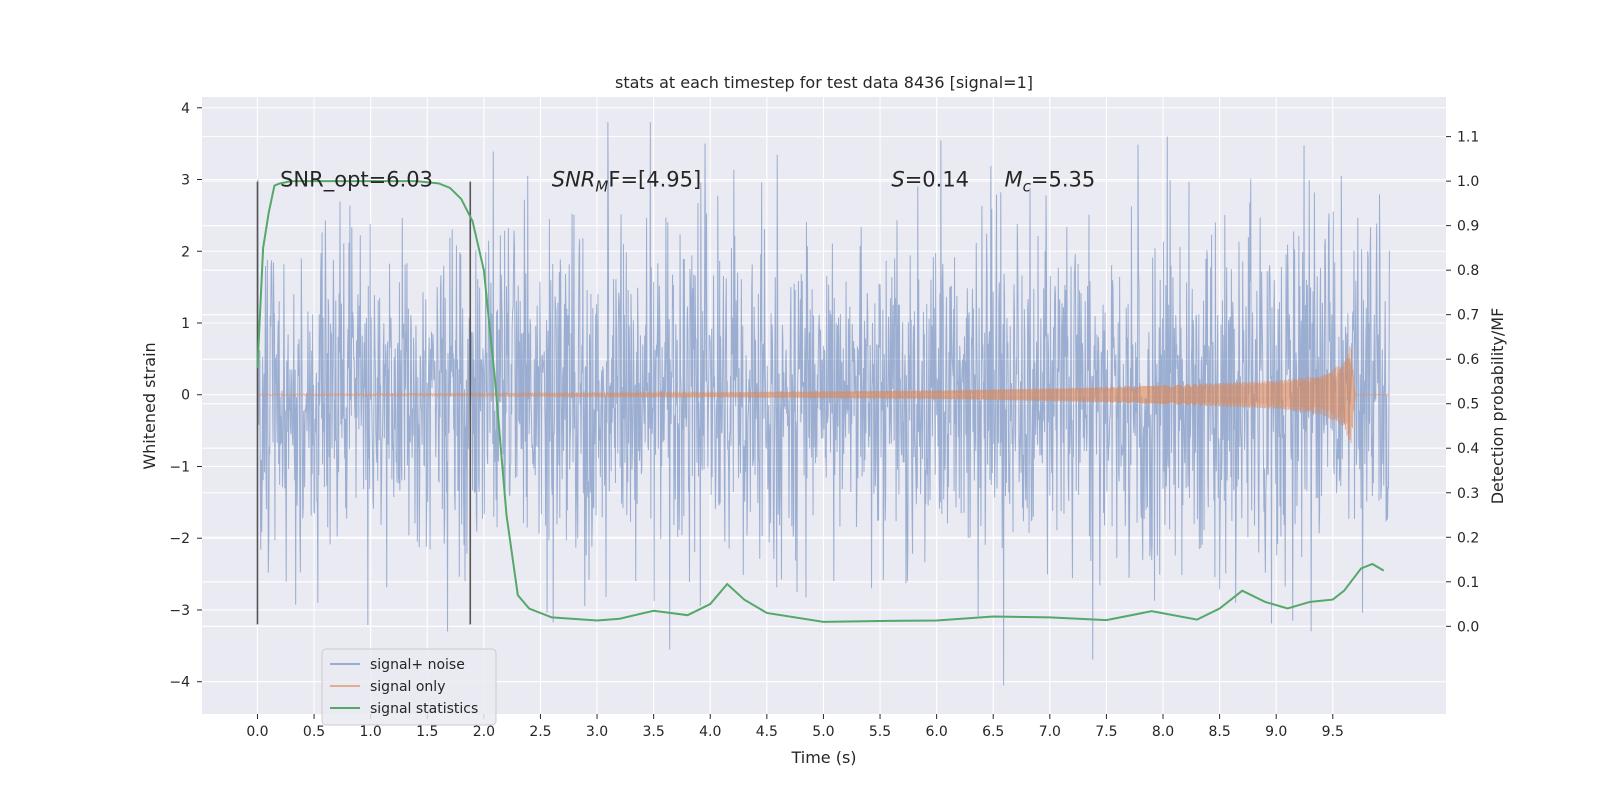  I want to click on y-tick-label: 1, so click(185, 324).